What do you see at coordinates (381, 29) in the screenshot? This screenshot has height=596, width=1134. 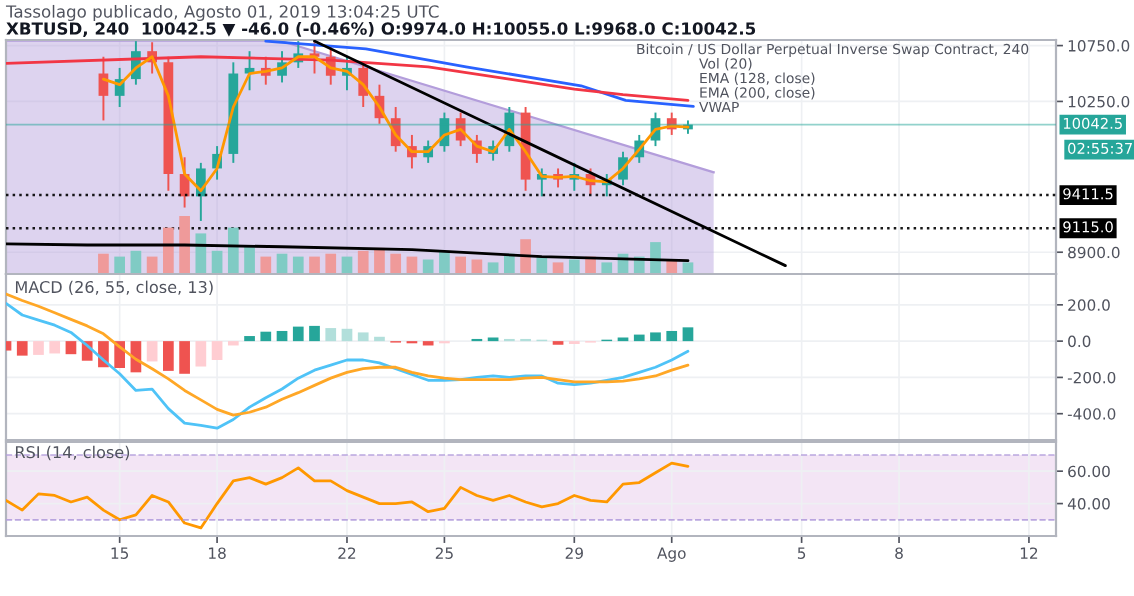 I see `chart-subtitle: XBTUSD, 240 10042.5 ▼ -46.0 (-0.46%) O:9974.0 H:10055.0 L:9968.0 C:10042.5` at bounding box center [381, 29].